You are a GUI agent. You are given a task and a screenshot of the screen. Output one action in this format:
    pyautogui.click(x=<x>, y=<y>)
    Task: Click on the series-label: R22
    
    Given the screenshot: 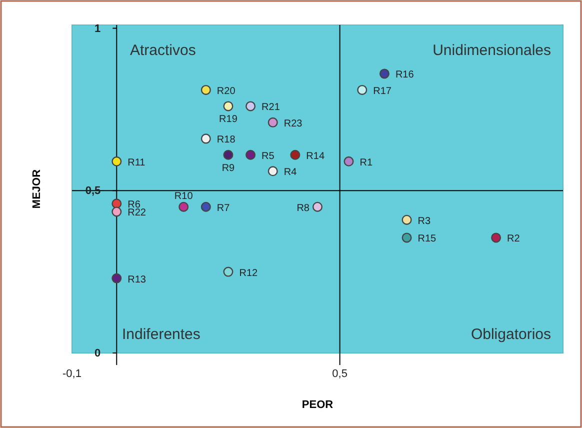 What is the action you would take?
    pyautogui.click(x=137, y=213)
    